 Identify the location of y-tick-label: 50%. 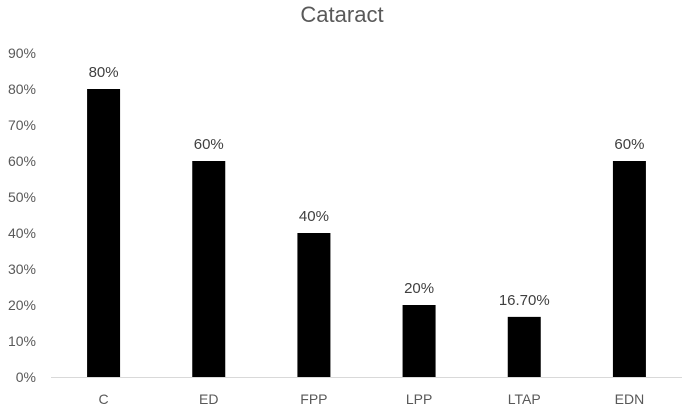
(22, 197).